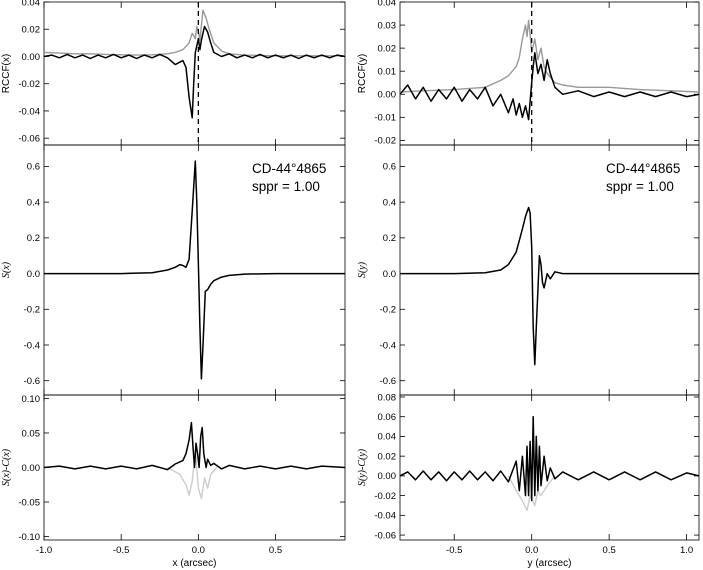 This screenshot has width=703, height=570. I want to click on resid-x-ytick-label: -0.10, so click(29, 537).